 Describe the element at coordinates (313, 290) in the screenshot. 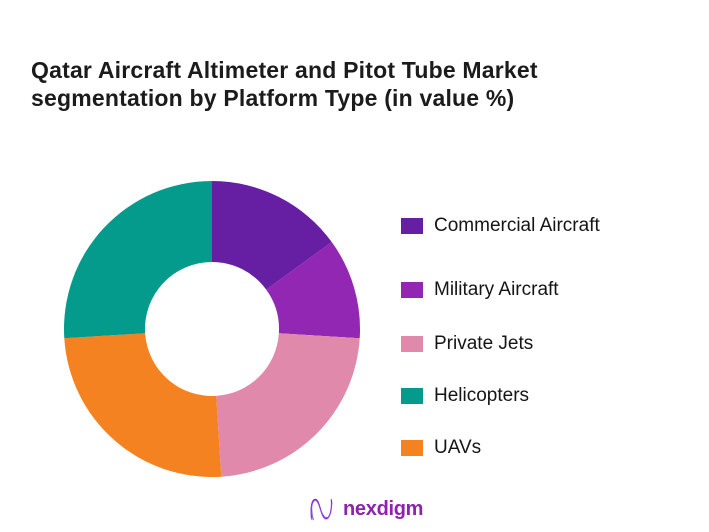

I see `donut-slice-military-aircraft` at that location.